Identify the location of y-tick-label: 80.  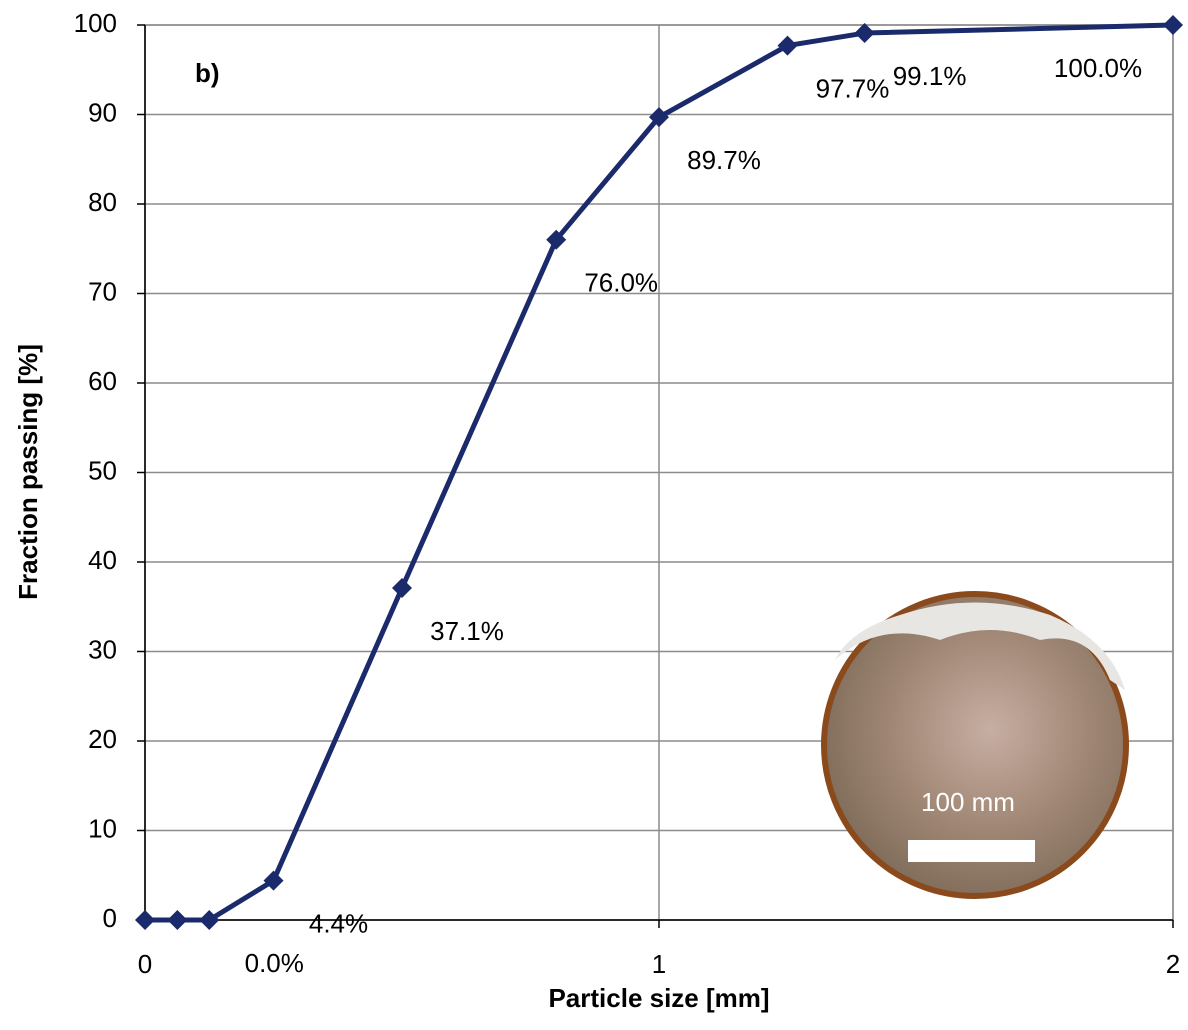
(102, 202).